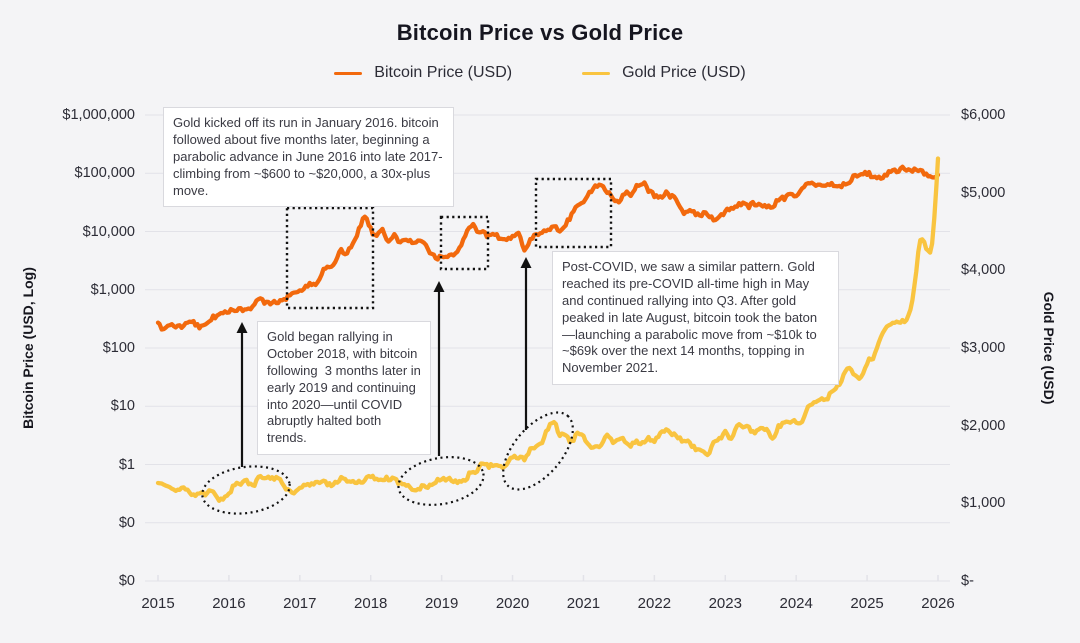  I want to click on x-axis-tick-label: 2019, so click(441, 603).